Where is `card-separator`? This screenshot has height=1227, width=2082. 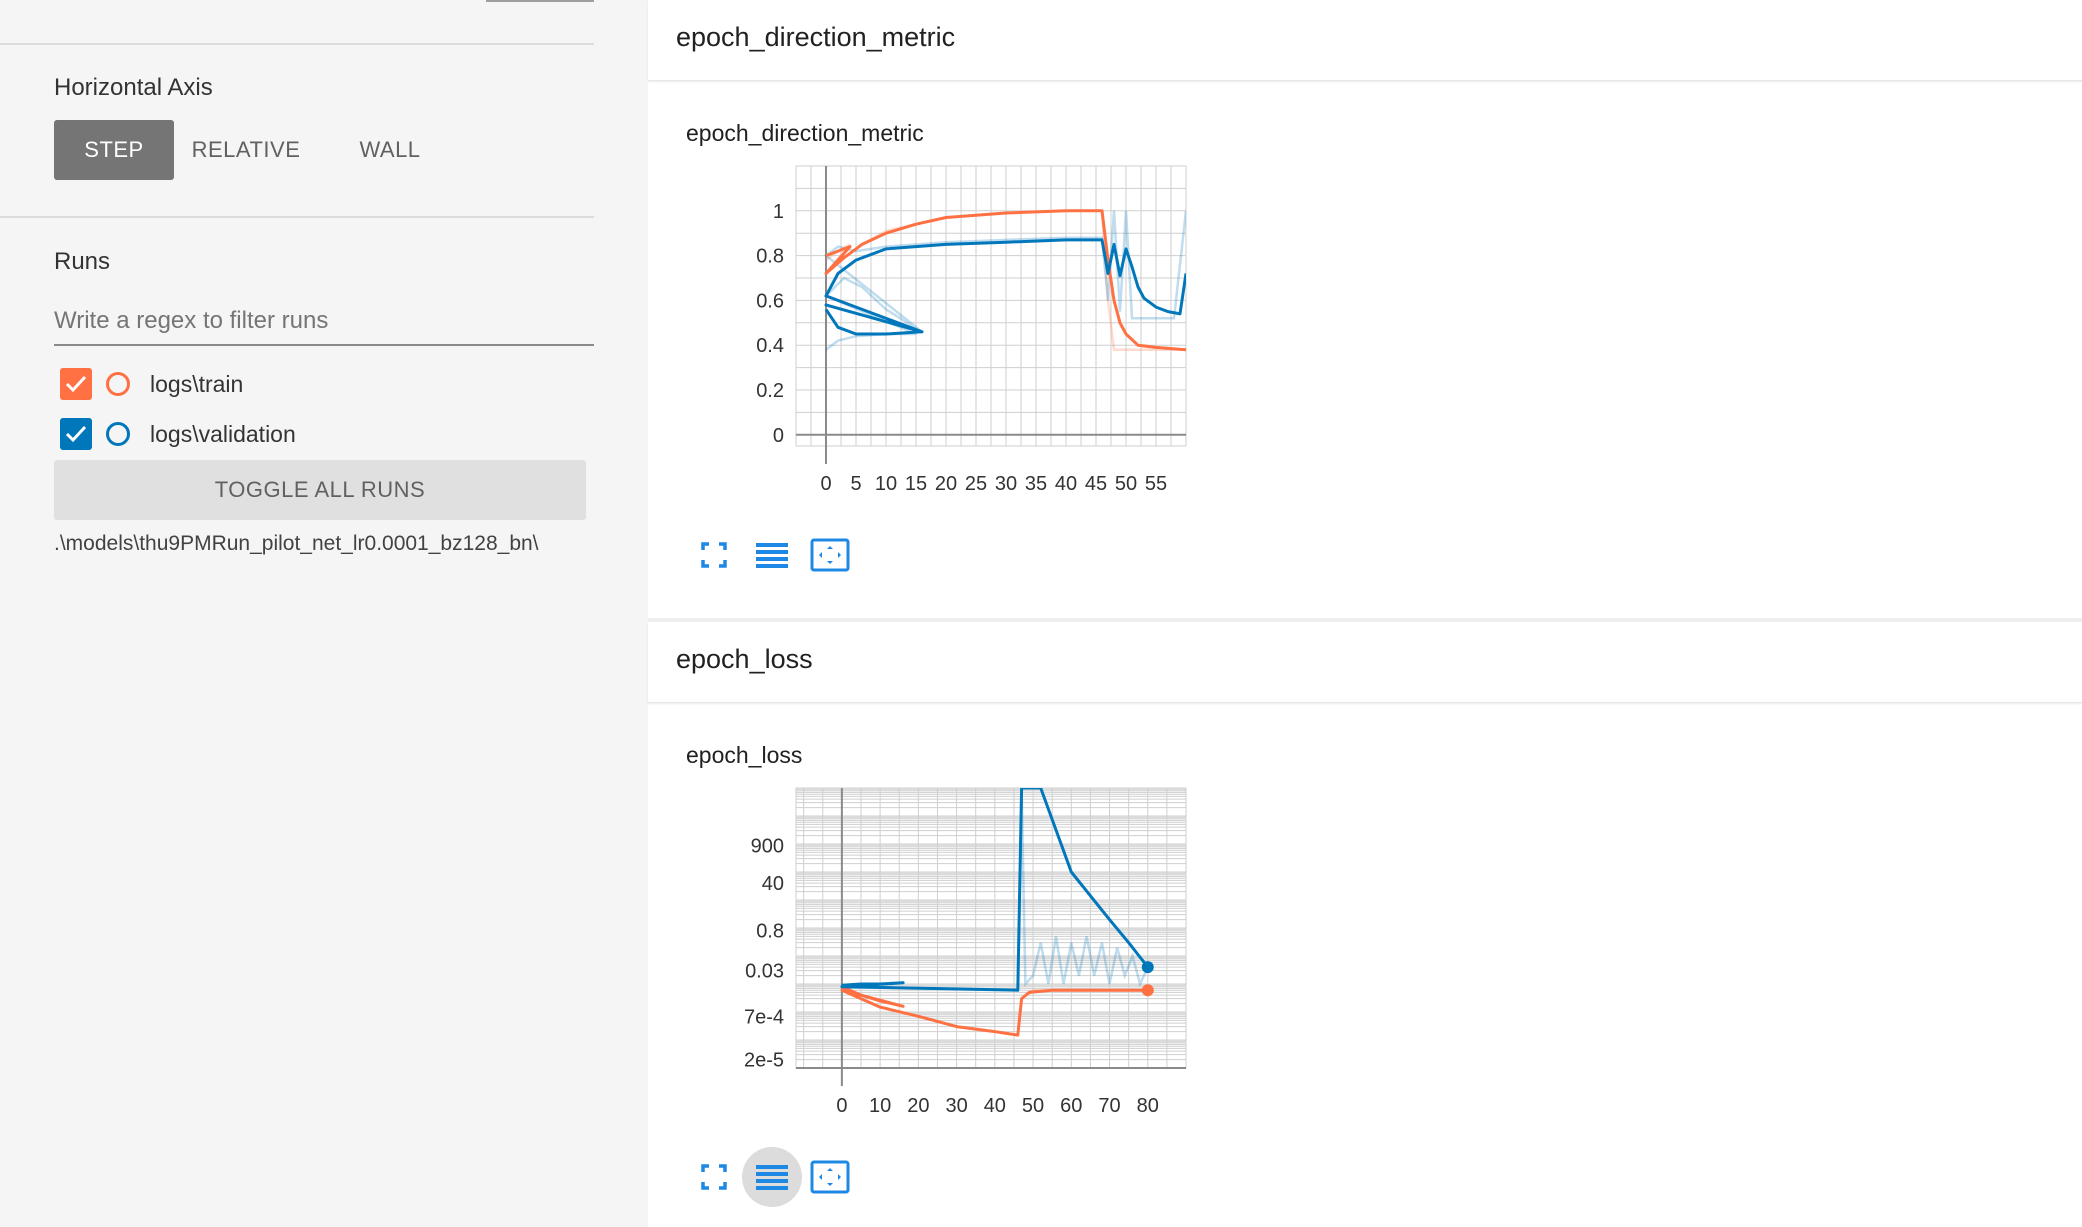
card-separator is located at coordinates (1365, 620).